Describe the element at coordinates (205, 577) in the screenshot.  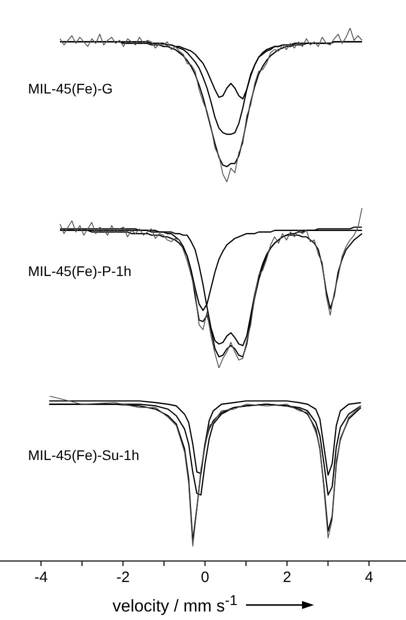
I see `x-tick-label: 0` at that location.